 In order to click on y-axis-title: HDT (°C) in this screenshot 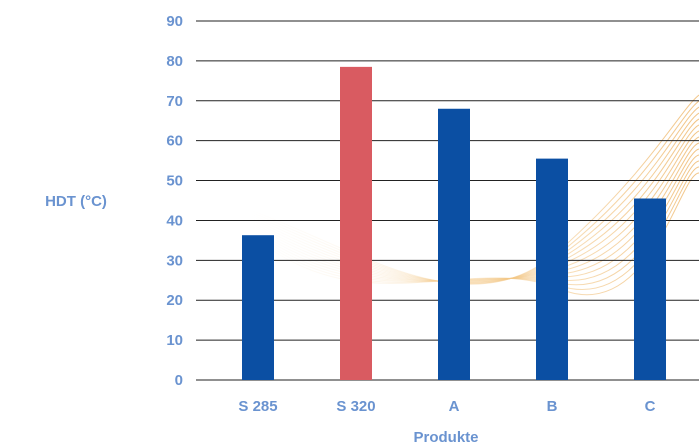, I will do `click(76, 201)`.